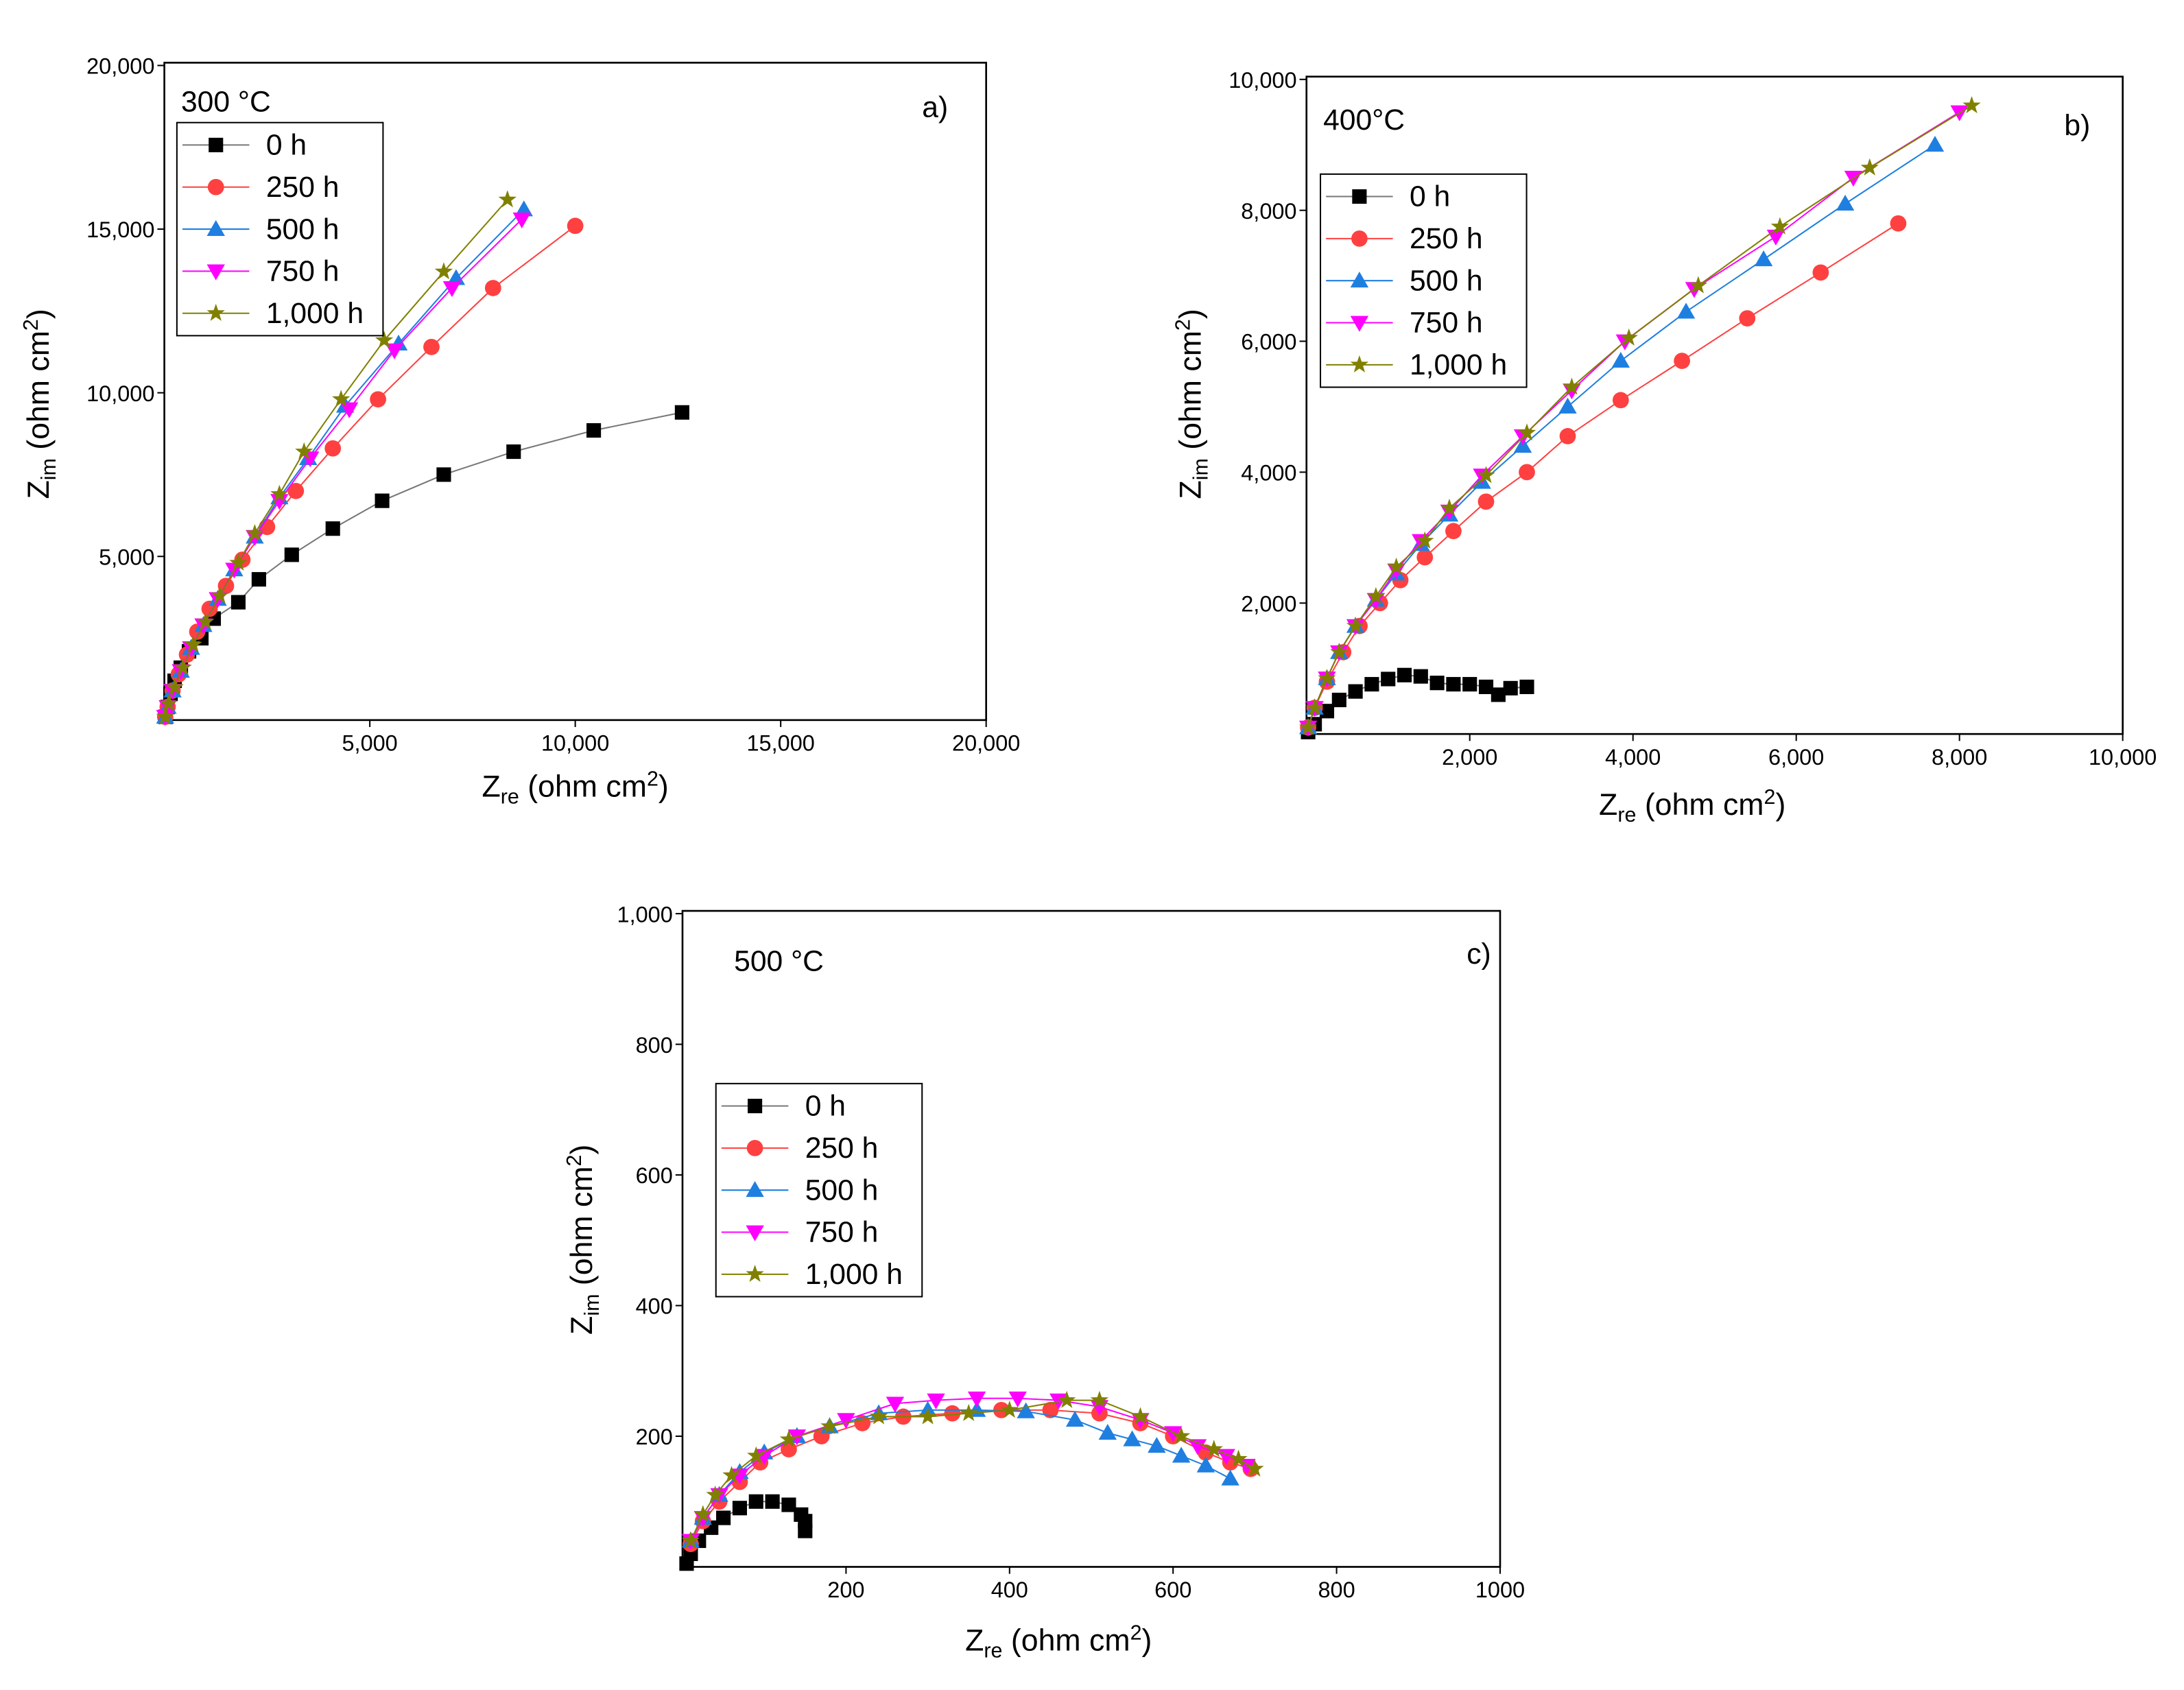 The height and width of the screenshot is (1690, 2184). I want to click on panel-label: b), so click(2077, 125).